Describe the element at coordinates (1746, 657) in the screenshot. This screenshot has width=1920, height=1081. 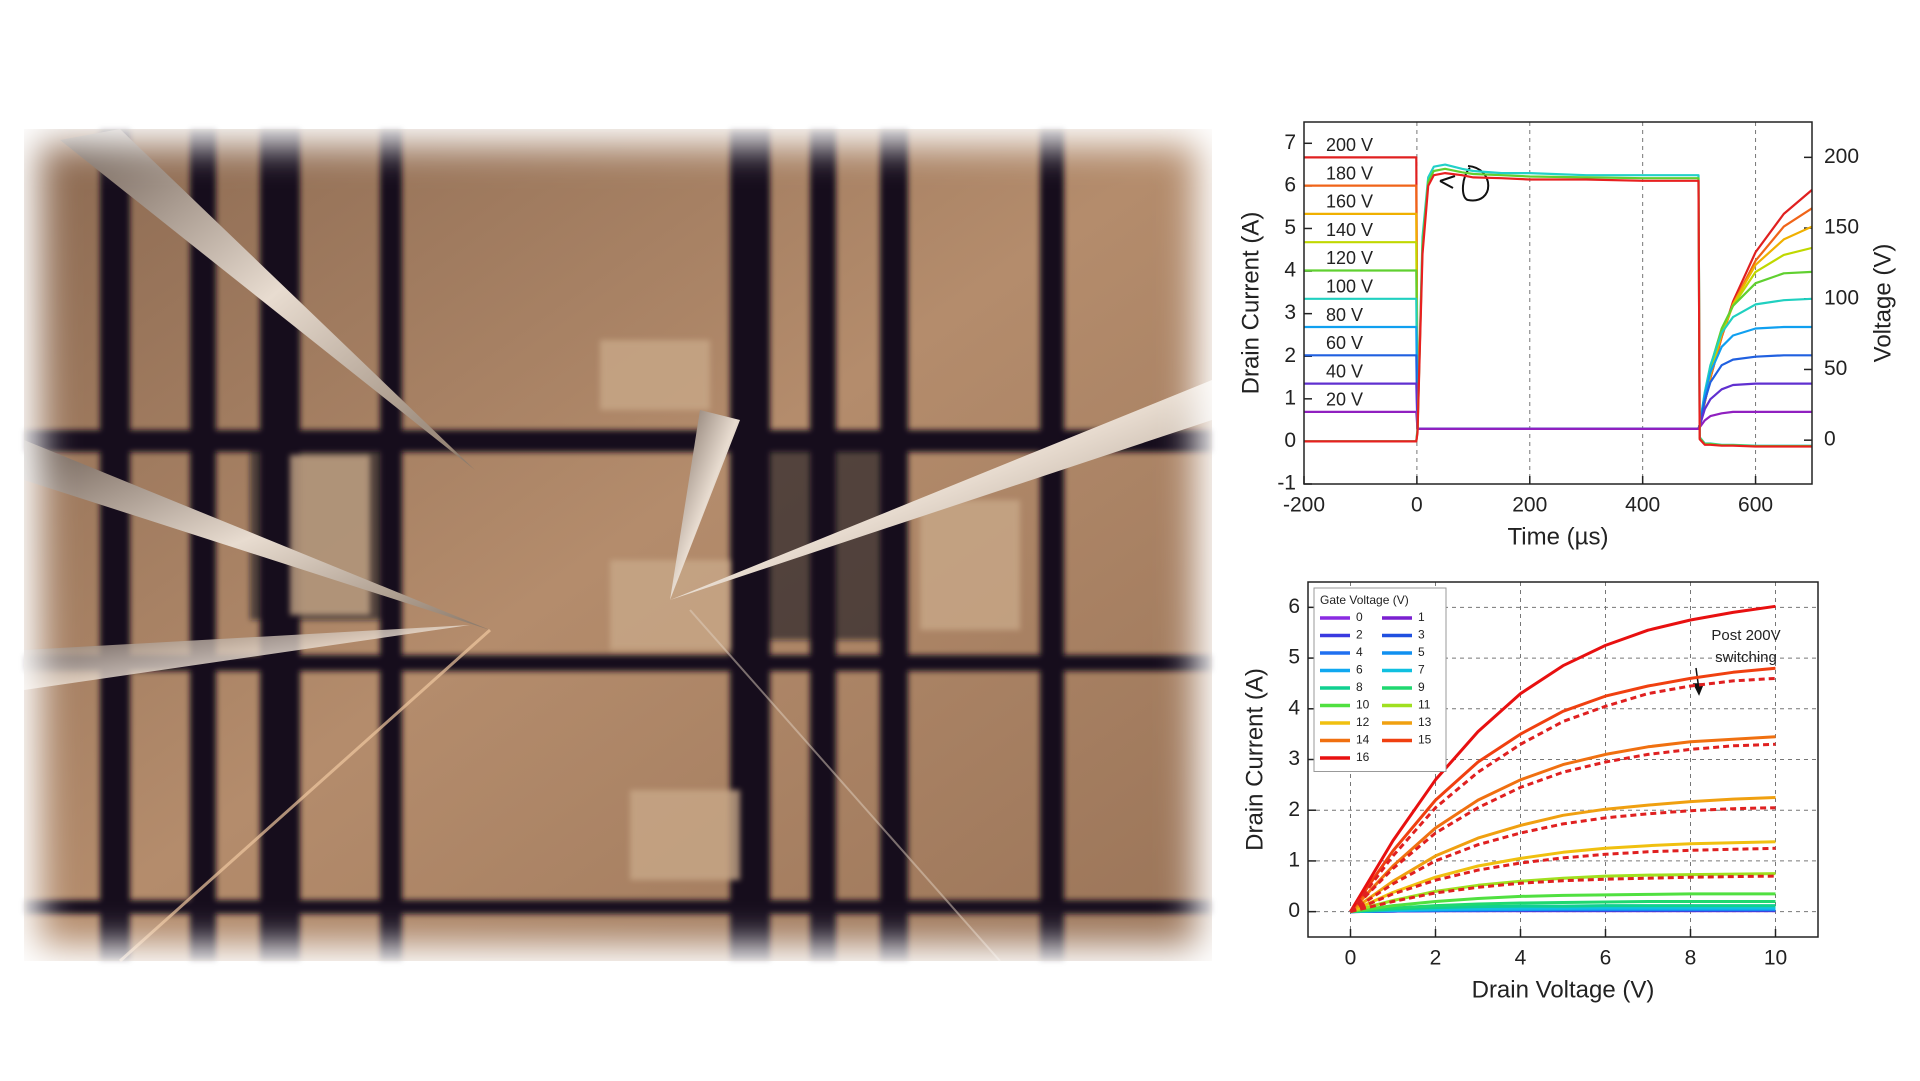
I see `annotation: switching` at that location.